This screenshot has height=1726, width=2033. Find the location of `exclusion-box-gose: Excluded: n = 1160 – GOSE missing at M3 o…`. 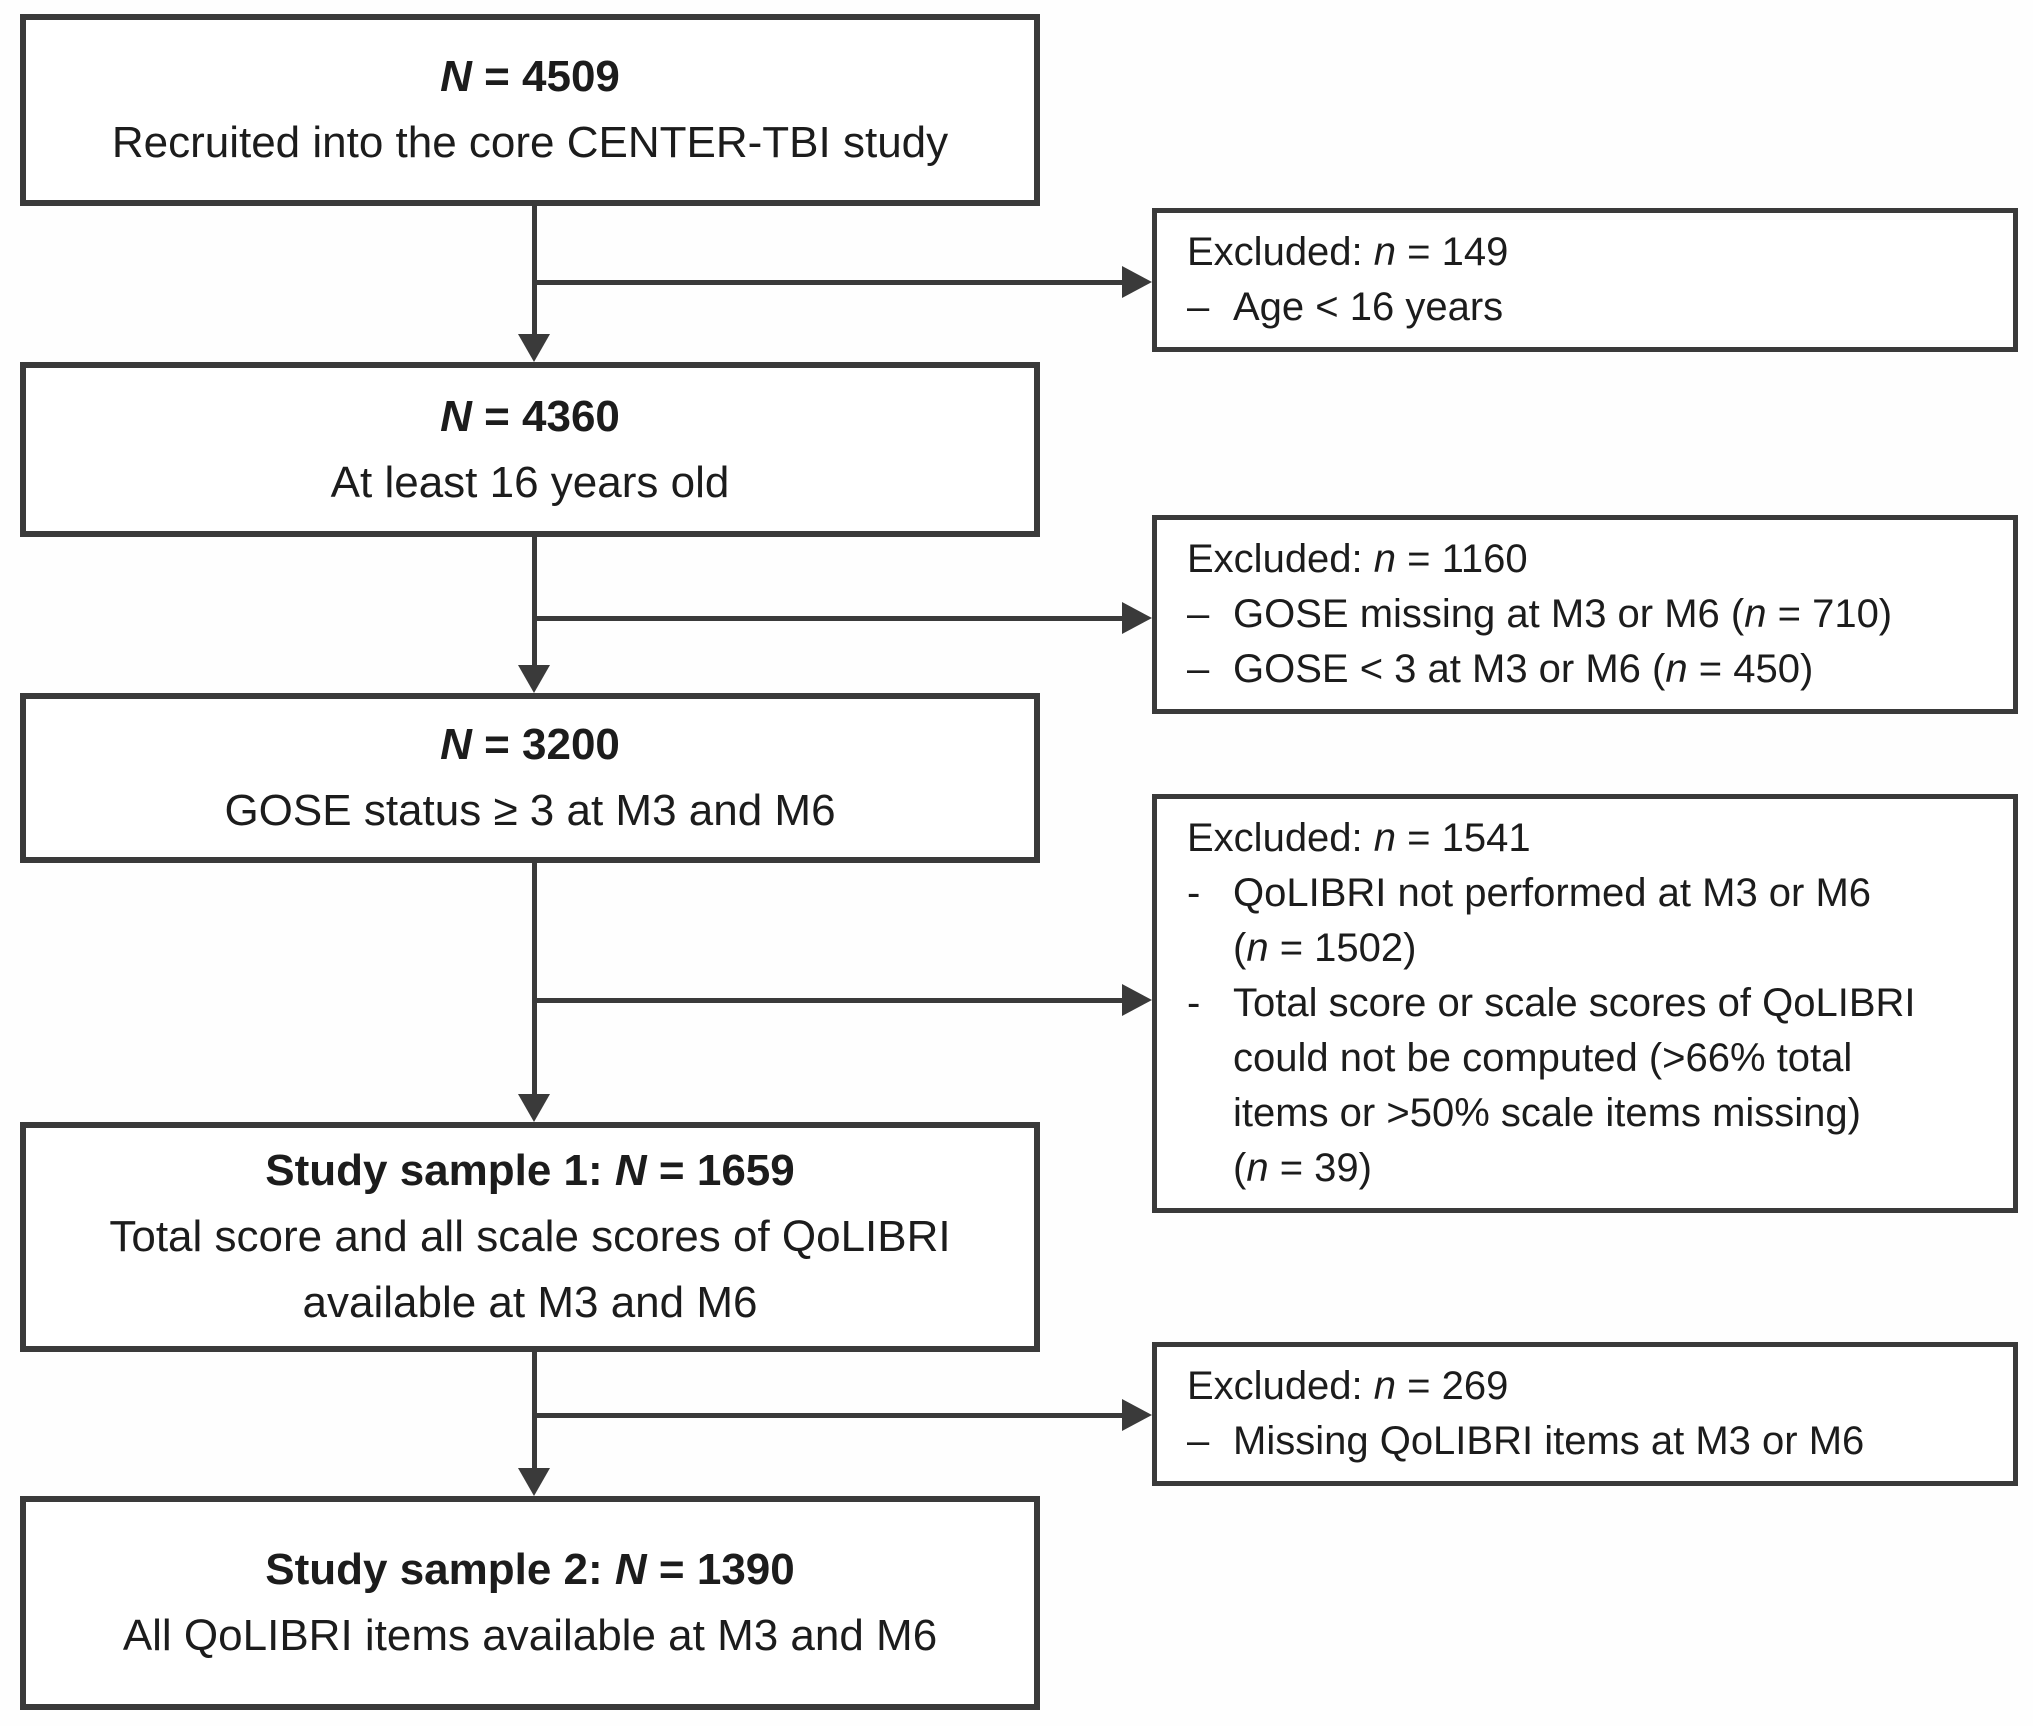

exclusion-box-gose: Excluded: n = 1160 – GOSE missing at M3 o… is located at coordinates (1585, 614).